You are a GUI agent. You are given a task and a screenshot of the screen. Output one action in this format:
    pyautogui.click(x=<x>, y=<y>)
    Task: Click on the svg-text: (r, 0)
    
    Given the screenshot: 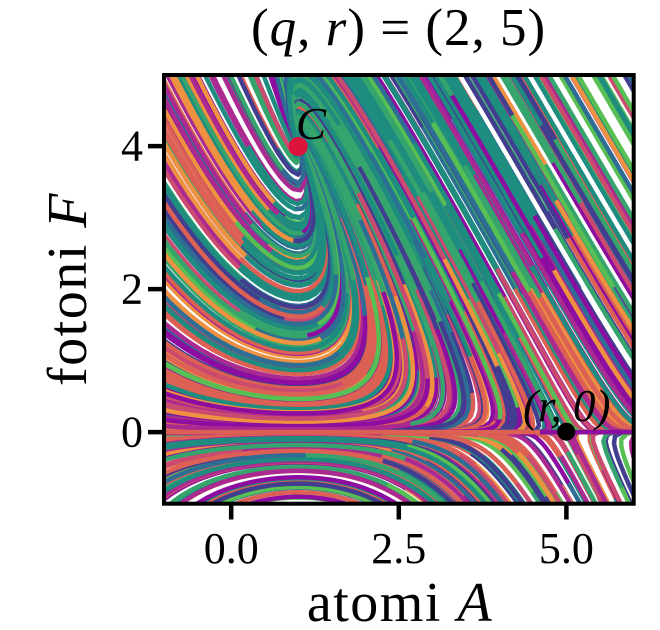 What is the action you would take?
    pyautogui.click(x=567, y=406)
    